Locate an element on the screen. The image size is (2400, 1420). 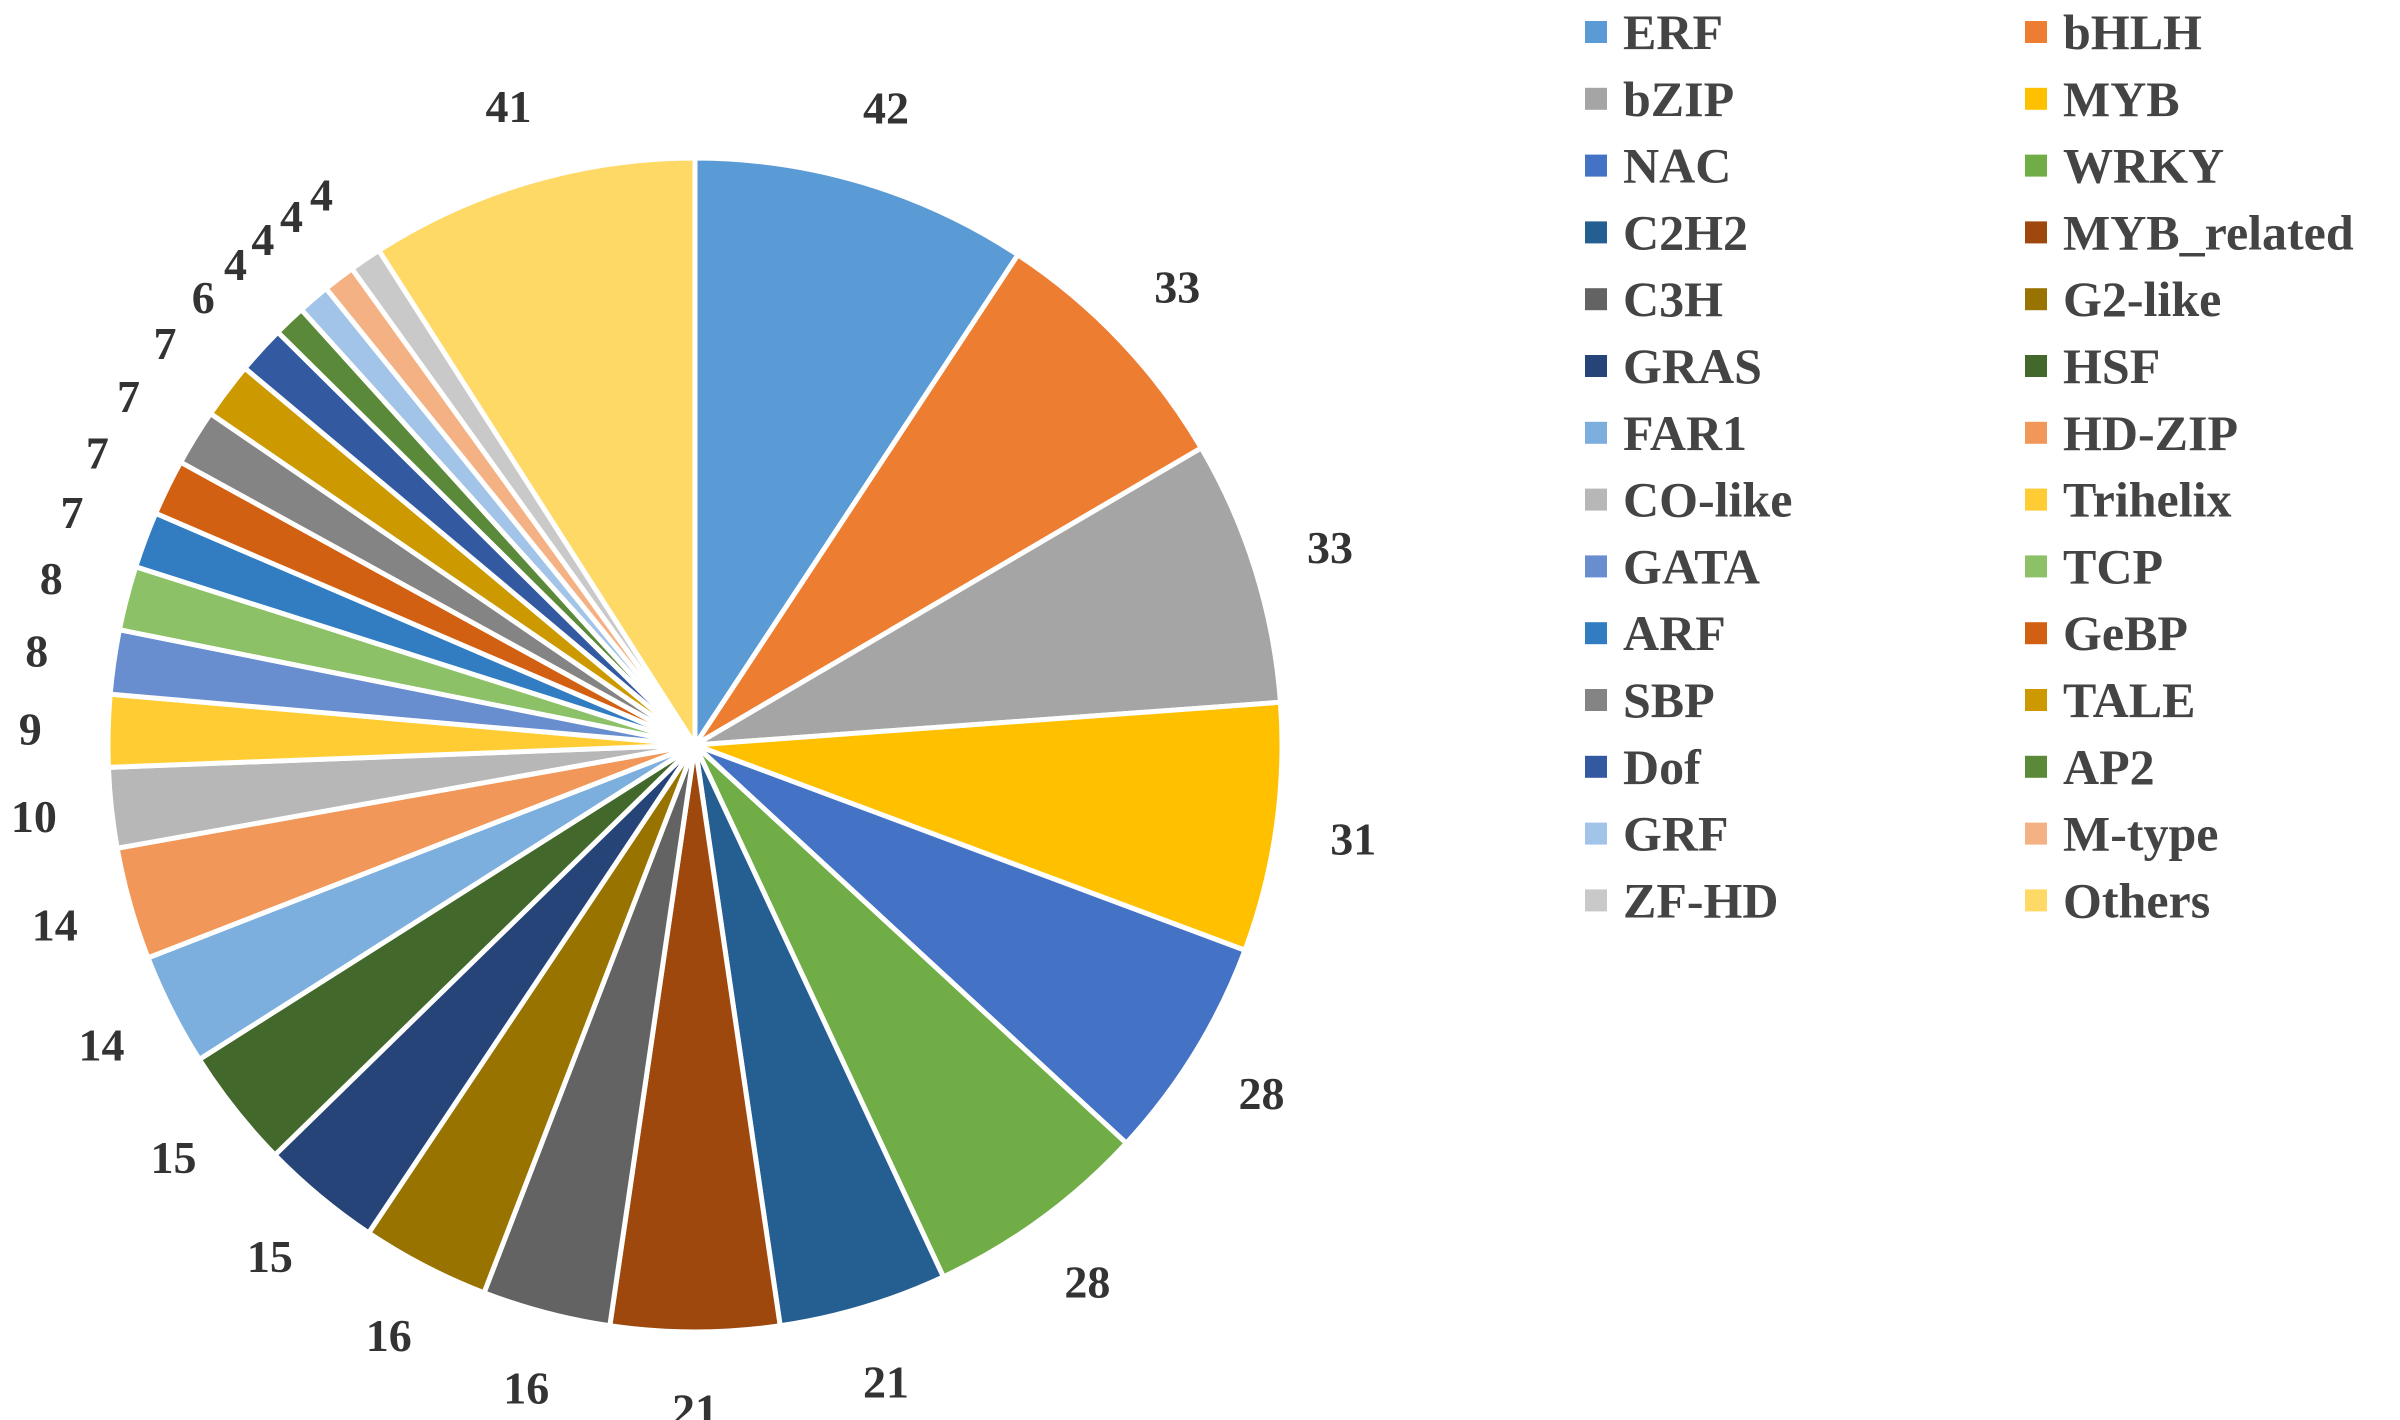
legend-item-myb: MYB is located at coordinates (2102, 99).